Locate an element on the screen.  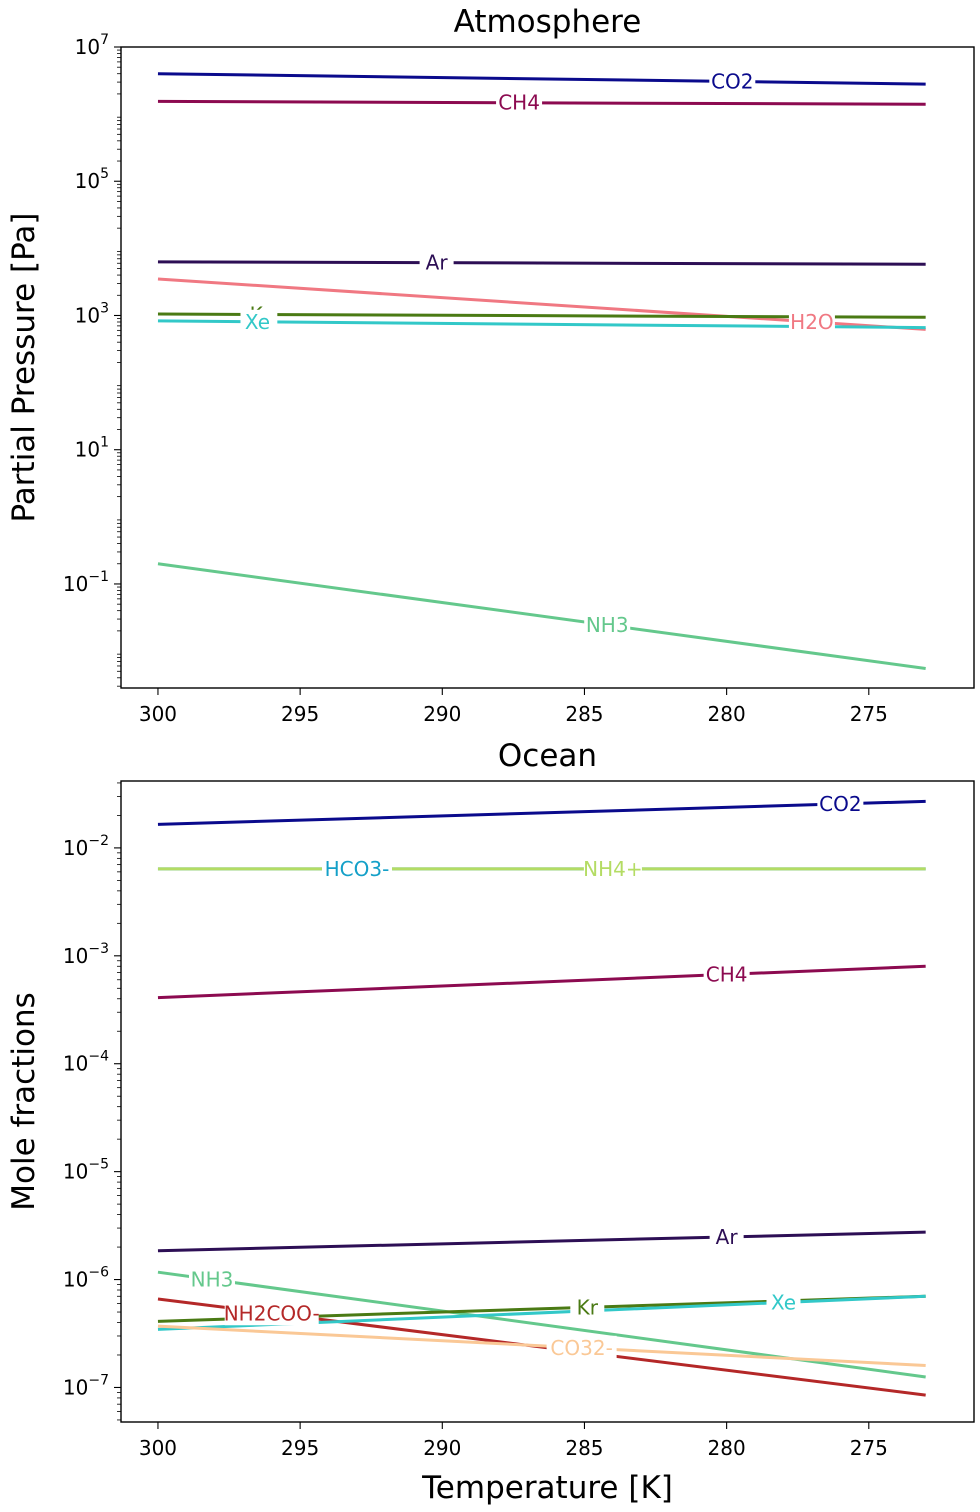
y-tick-label: 10¹ is located at coordinates (92, 448).